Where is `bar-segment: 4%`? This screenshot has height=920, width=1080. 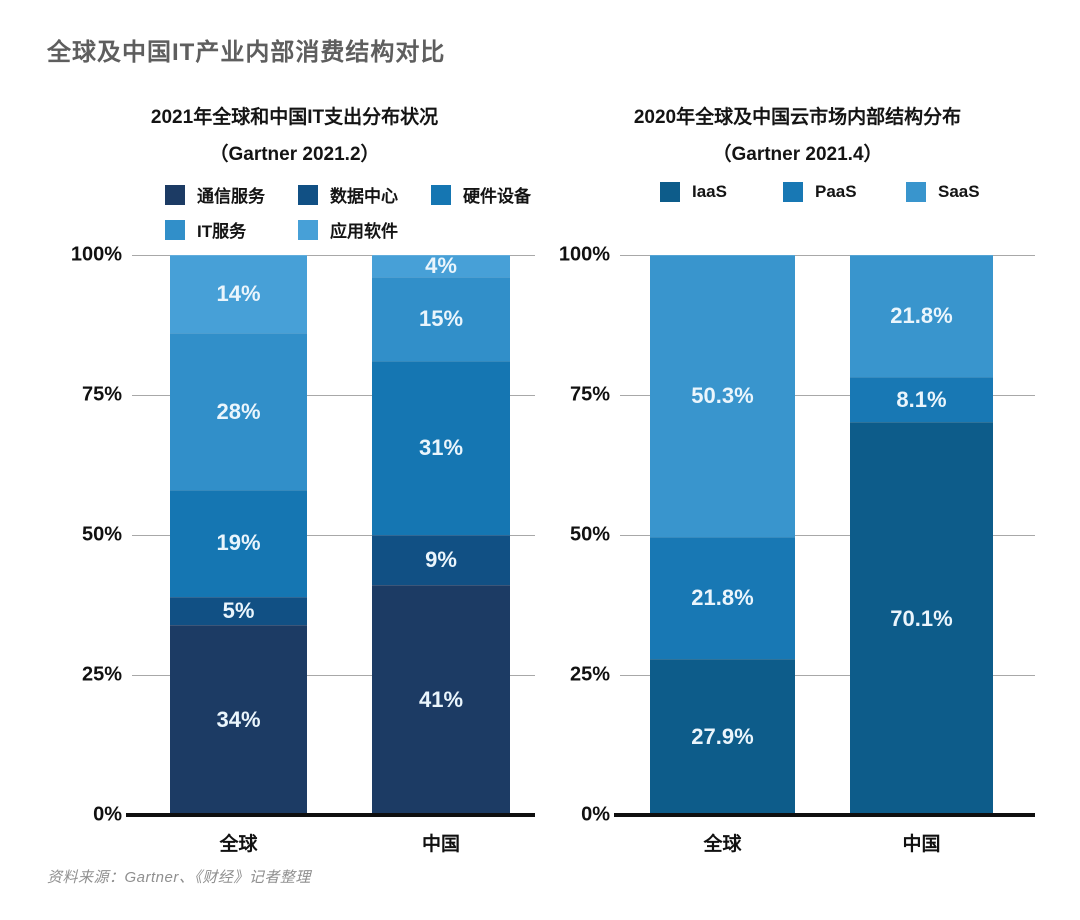
bar-segment: 4% is located at coordinates (441, 266).